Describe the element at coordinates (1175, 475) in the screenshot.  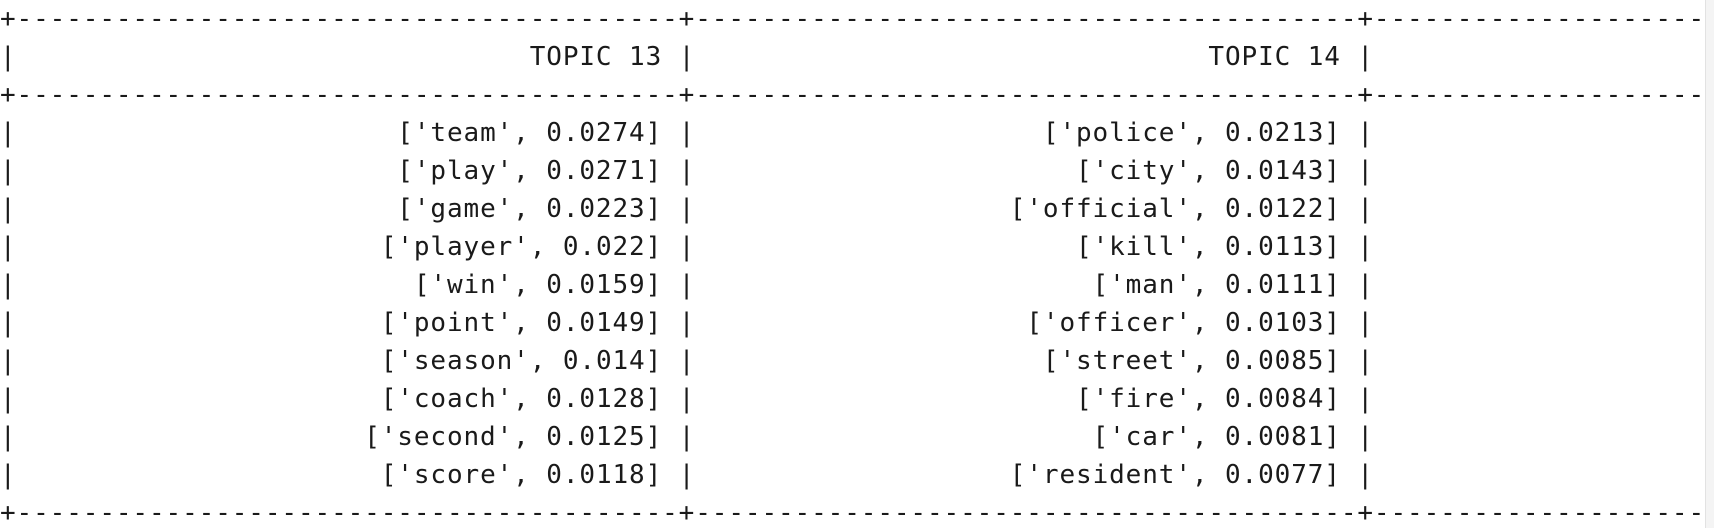
I see `table-cell: ['resident', 0.0077]` at that location.